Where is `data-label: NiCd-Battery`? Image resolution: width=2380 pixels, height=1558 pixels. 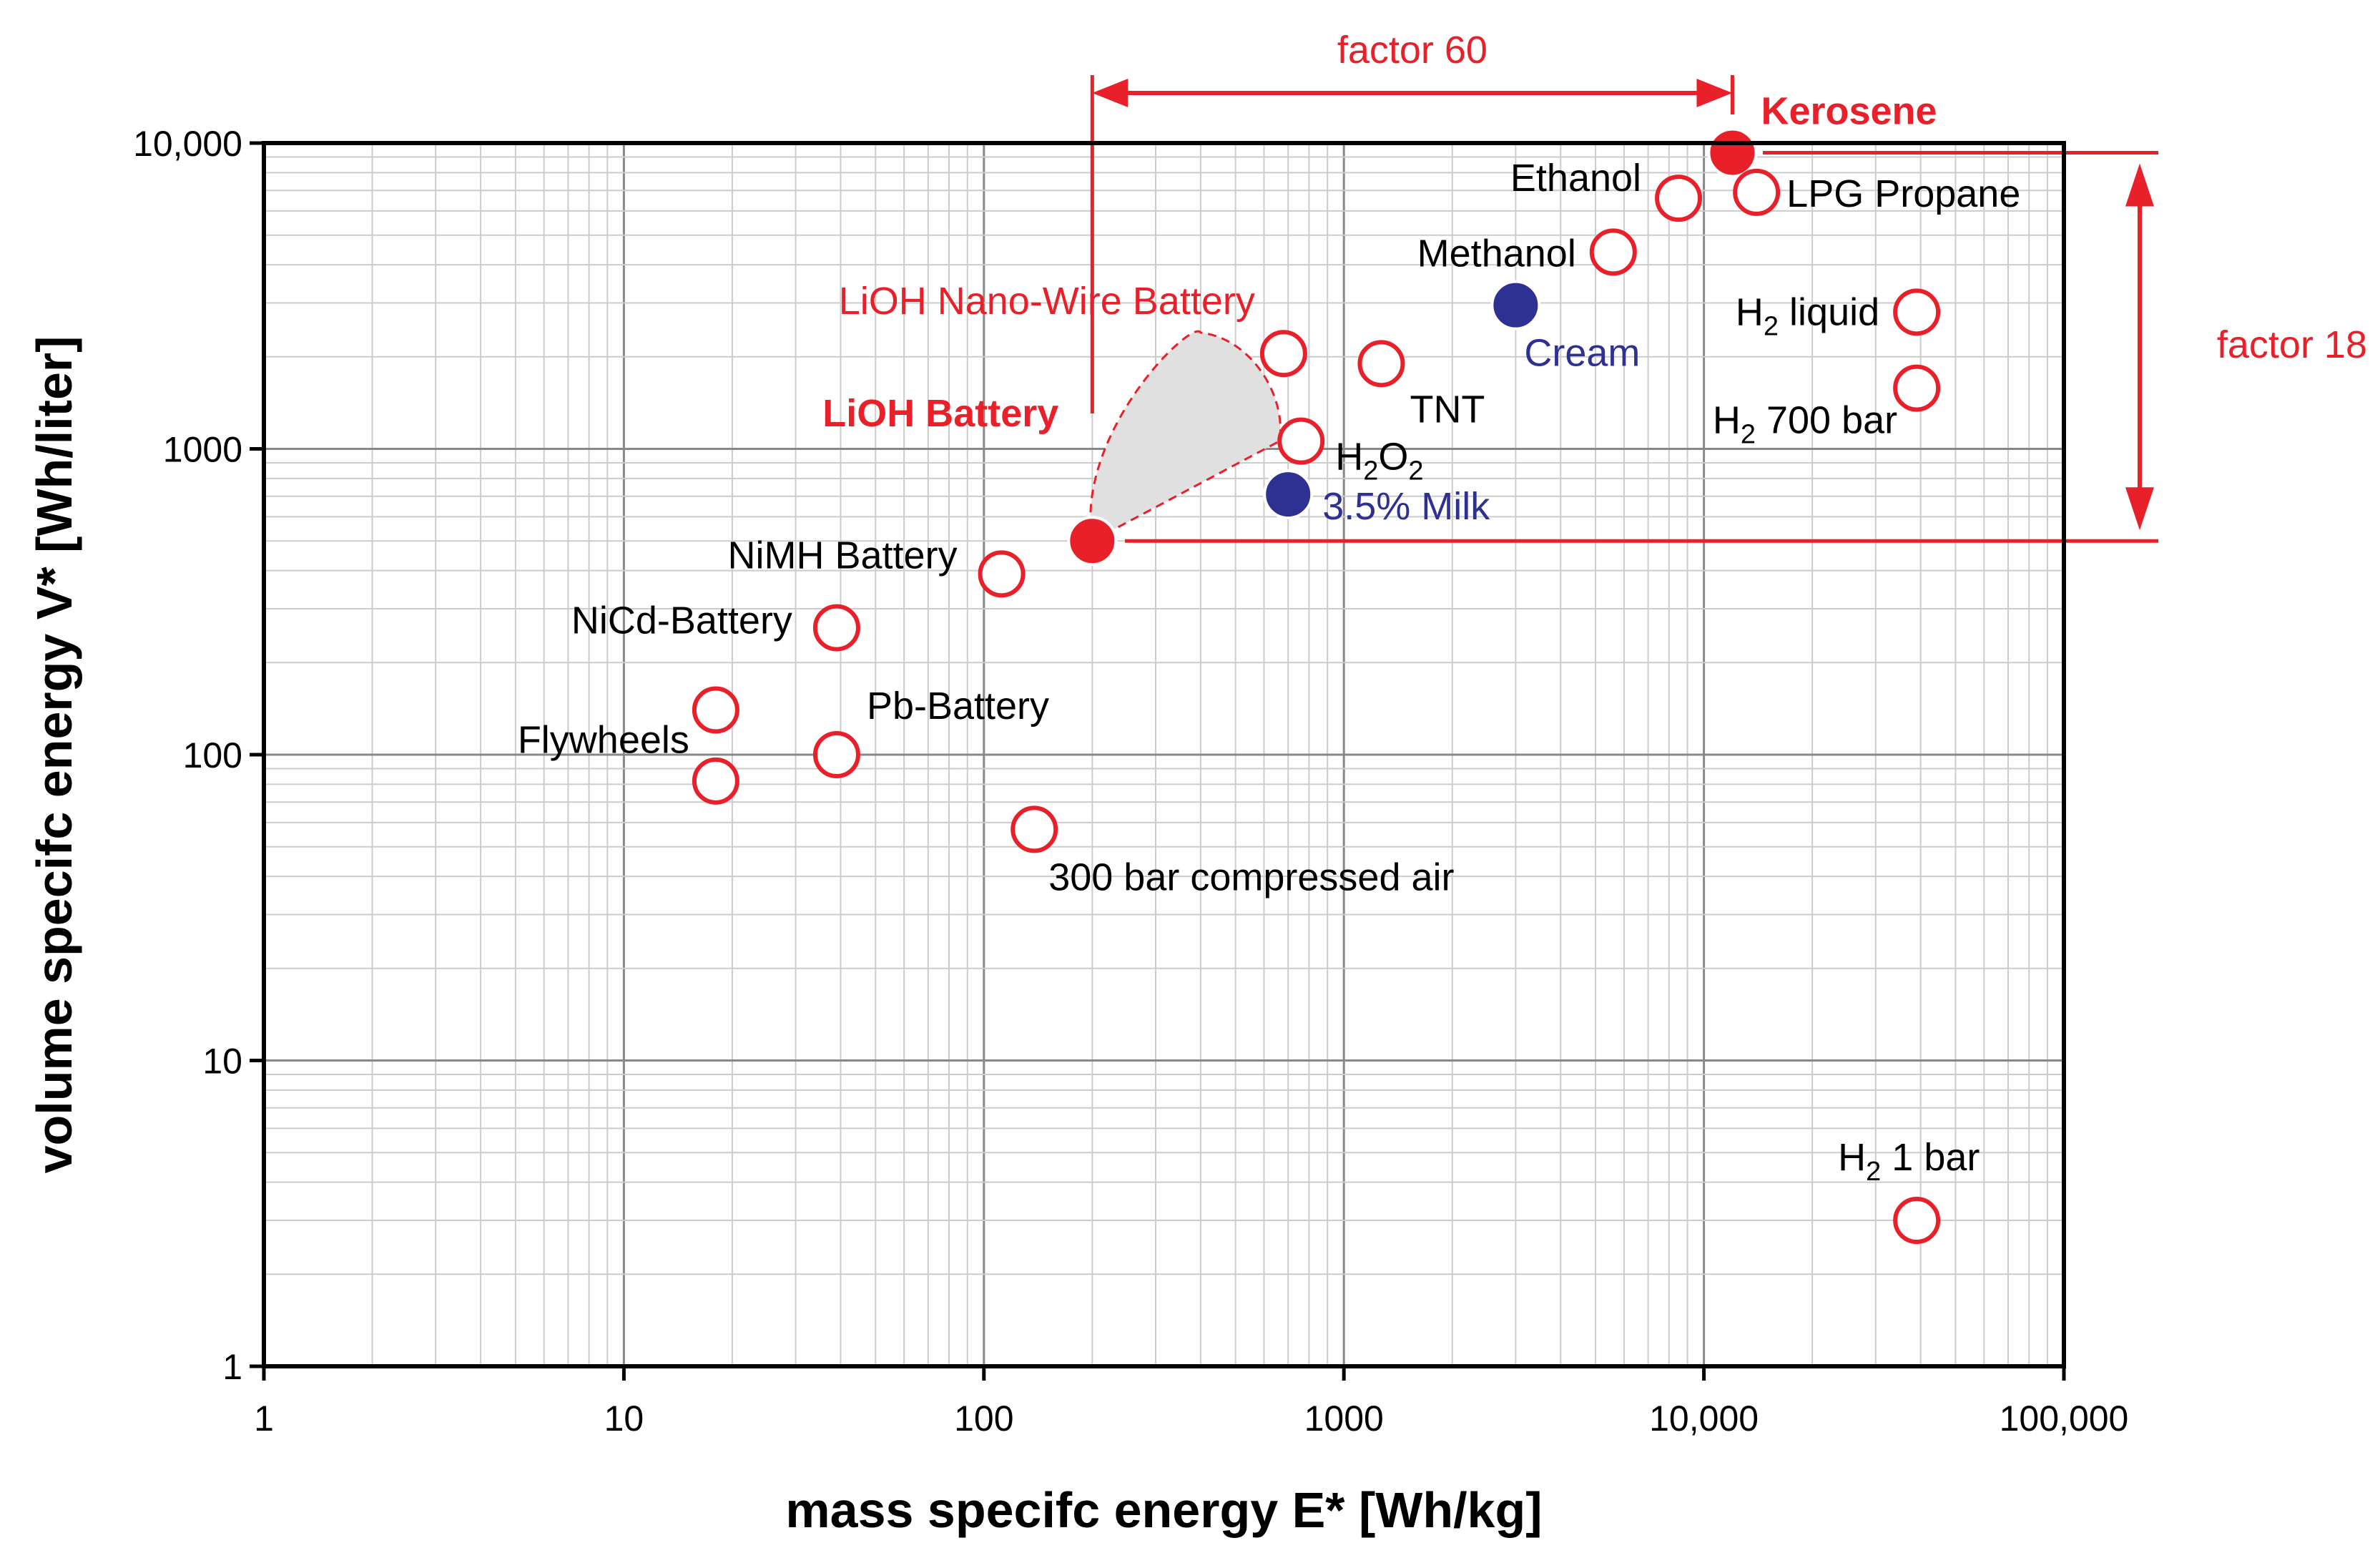 data-label: NiCd-Battery is located at coordinates (681, 620).